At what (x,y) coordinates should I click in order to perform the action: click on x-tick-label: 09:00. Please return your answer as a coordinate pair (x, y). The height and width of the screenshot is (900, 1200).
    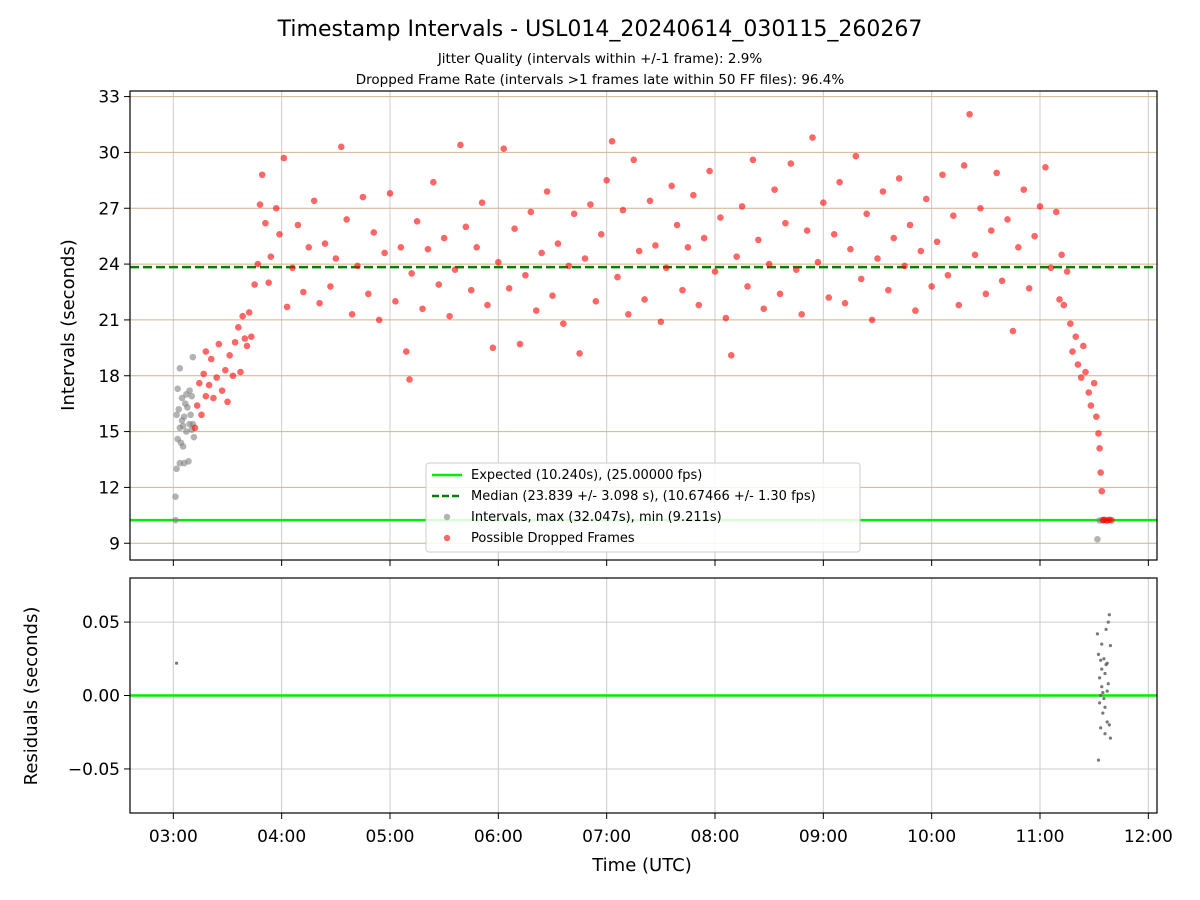
    Looking at the image, I should click on (823, 837).